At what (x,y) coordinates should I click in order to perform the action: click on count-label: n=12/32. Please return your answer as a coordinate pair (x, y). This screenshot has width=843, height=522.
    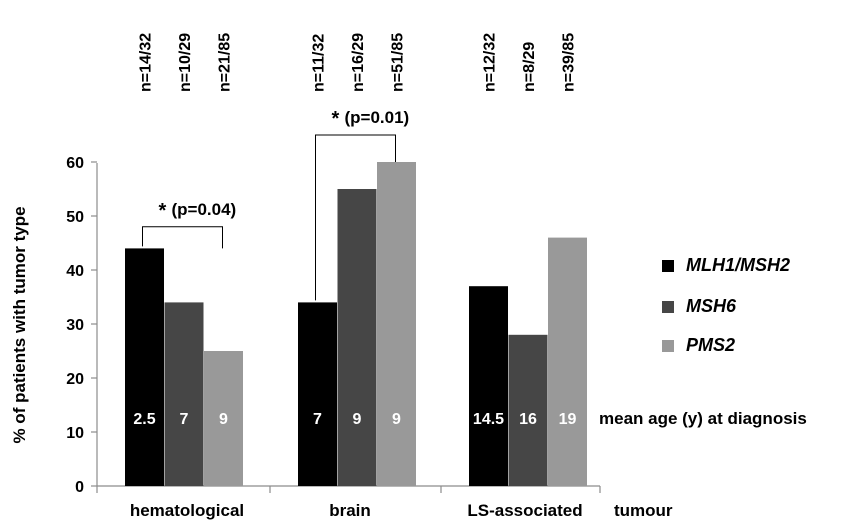
    Looking at the image, I should click on (490, 62).